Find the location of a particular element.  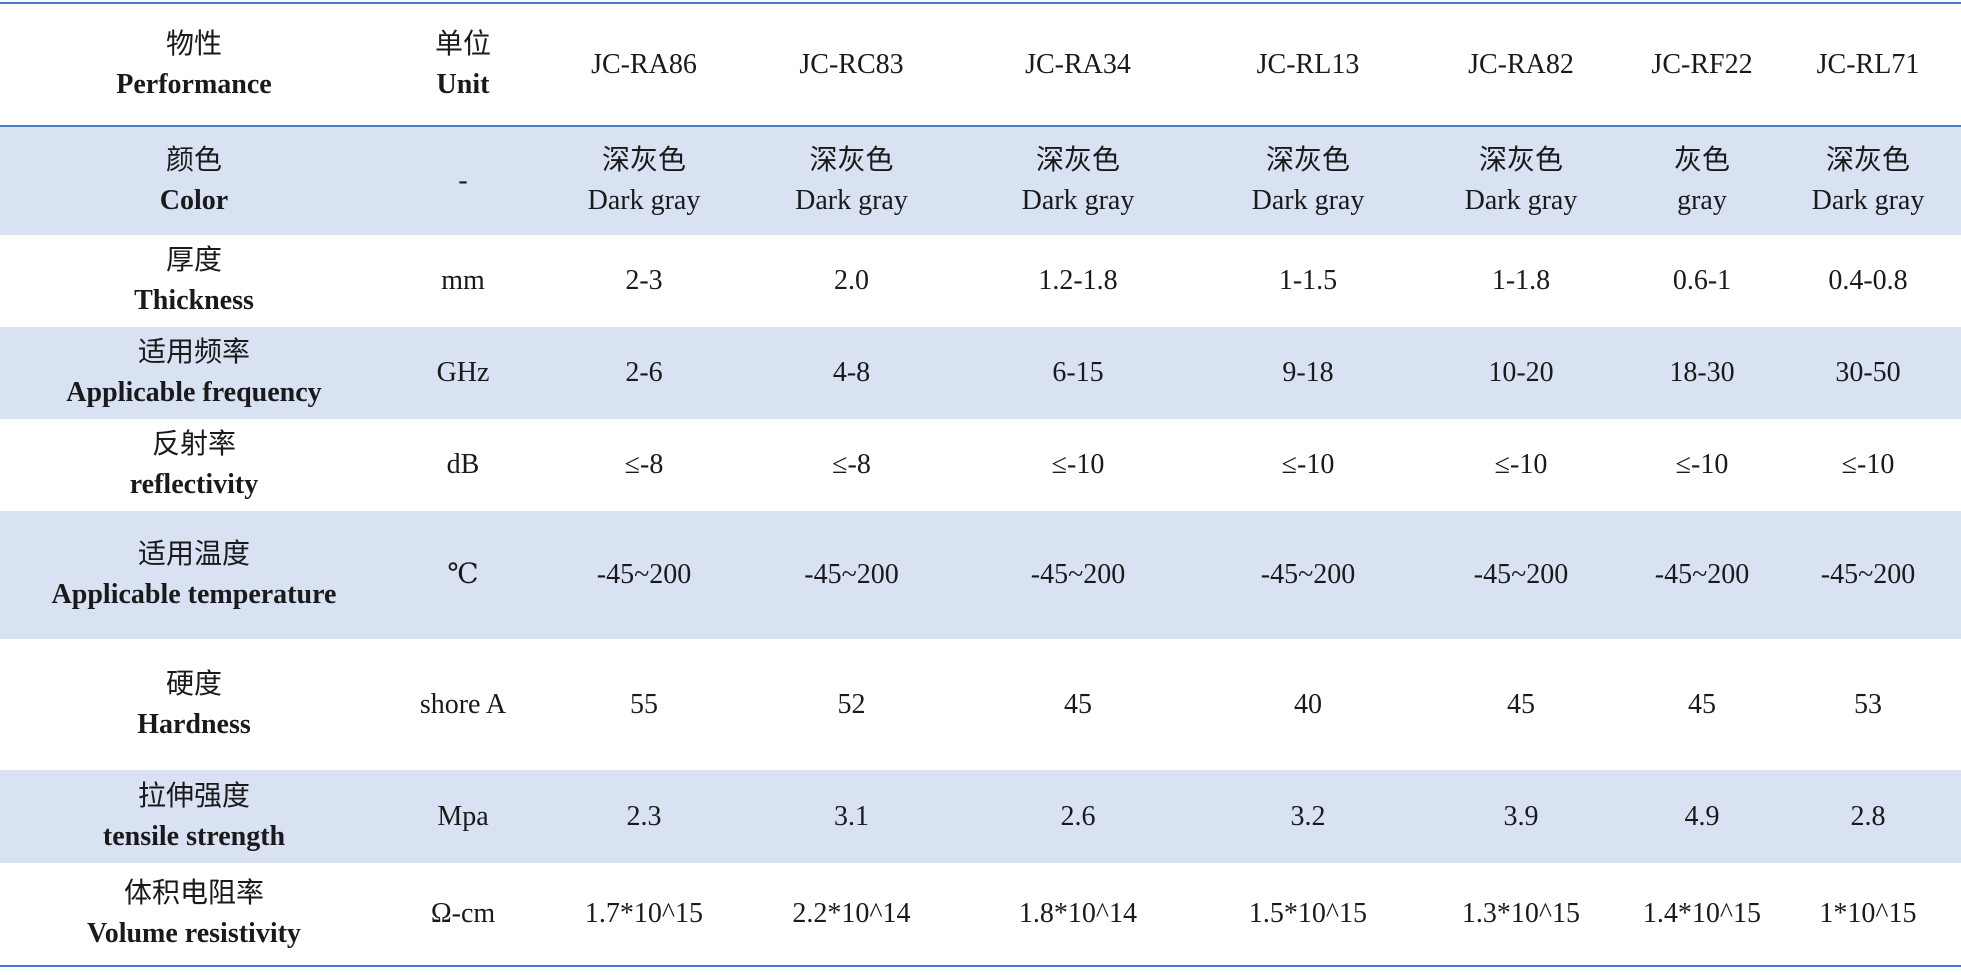

value-cell: 9-18 is located at coordinates (1308, 372).